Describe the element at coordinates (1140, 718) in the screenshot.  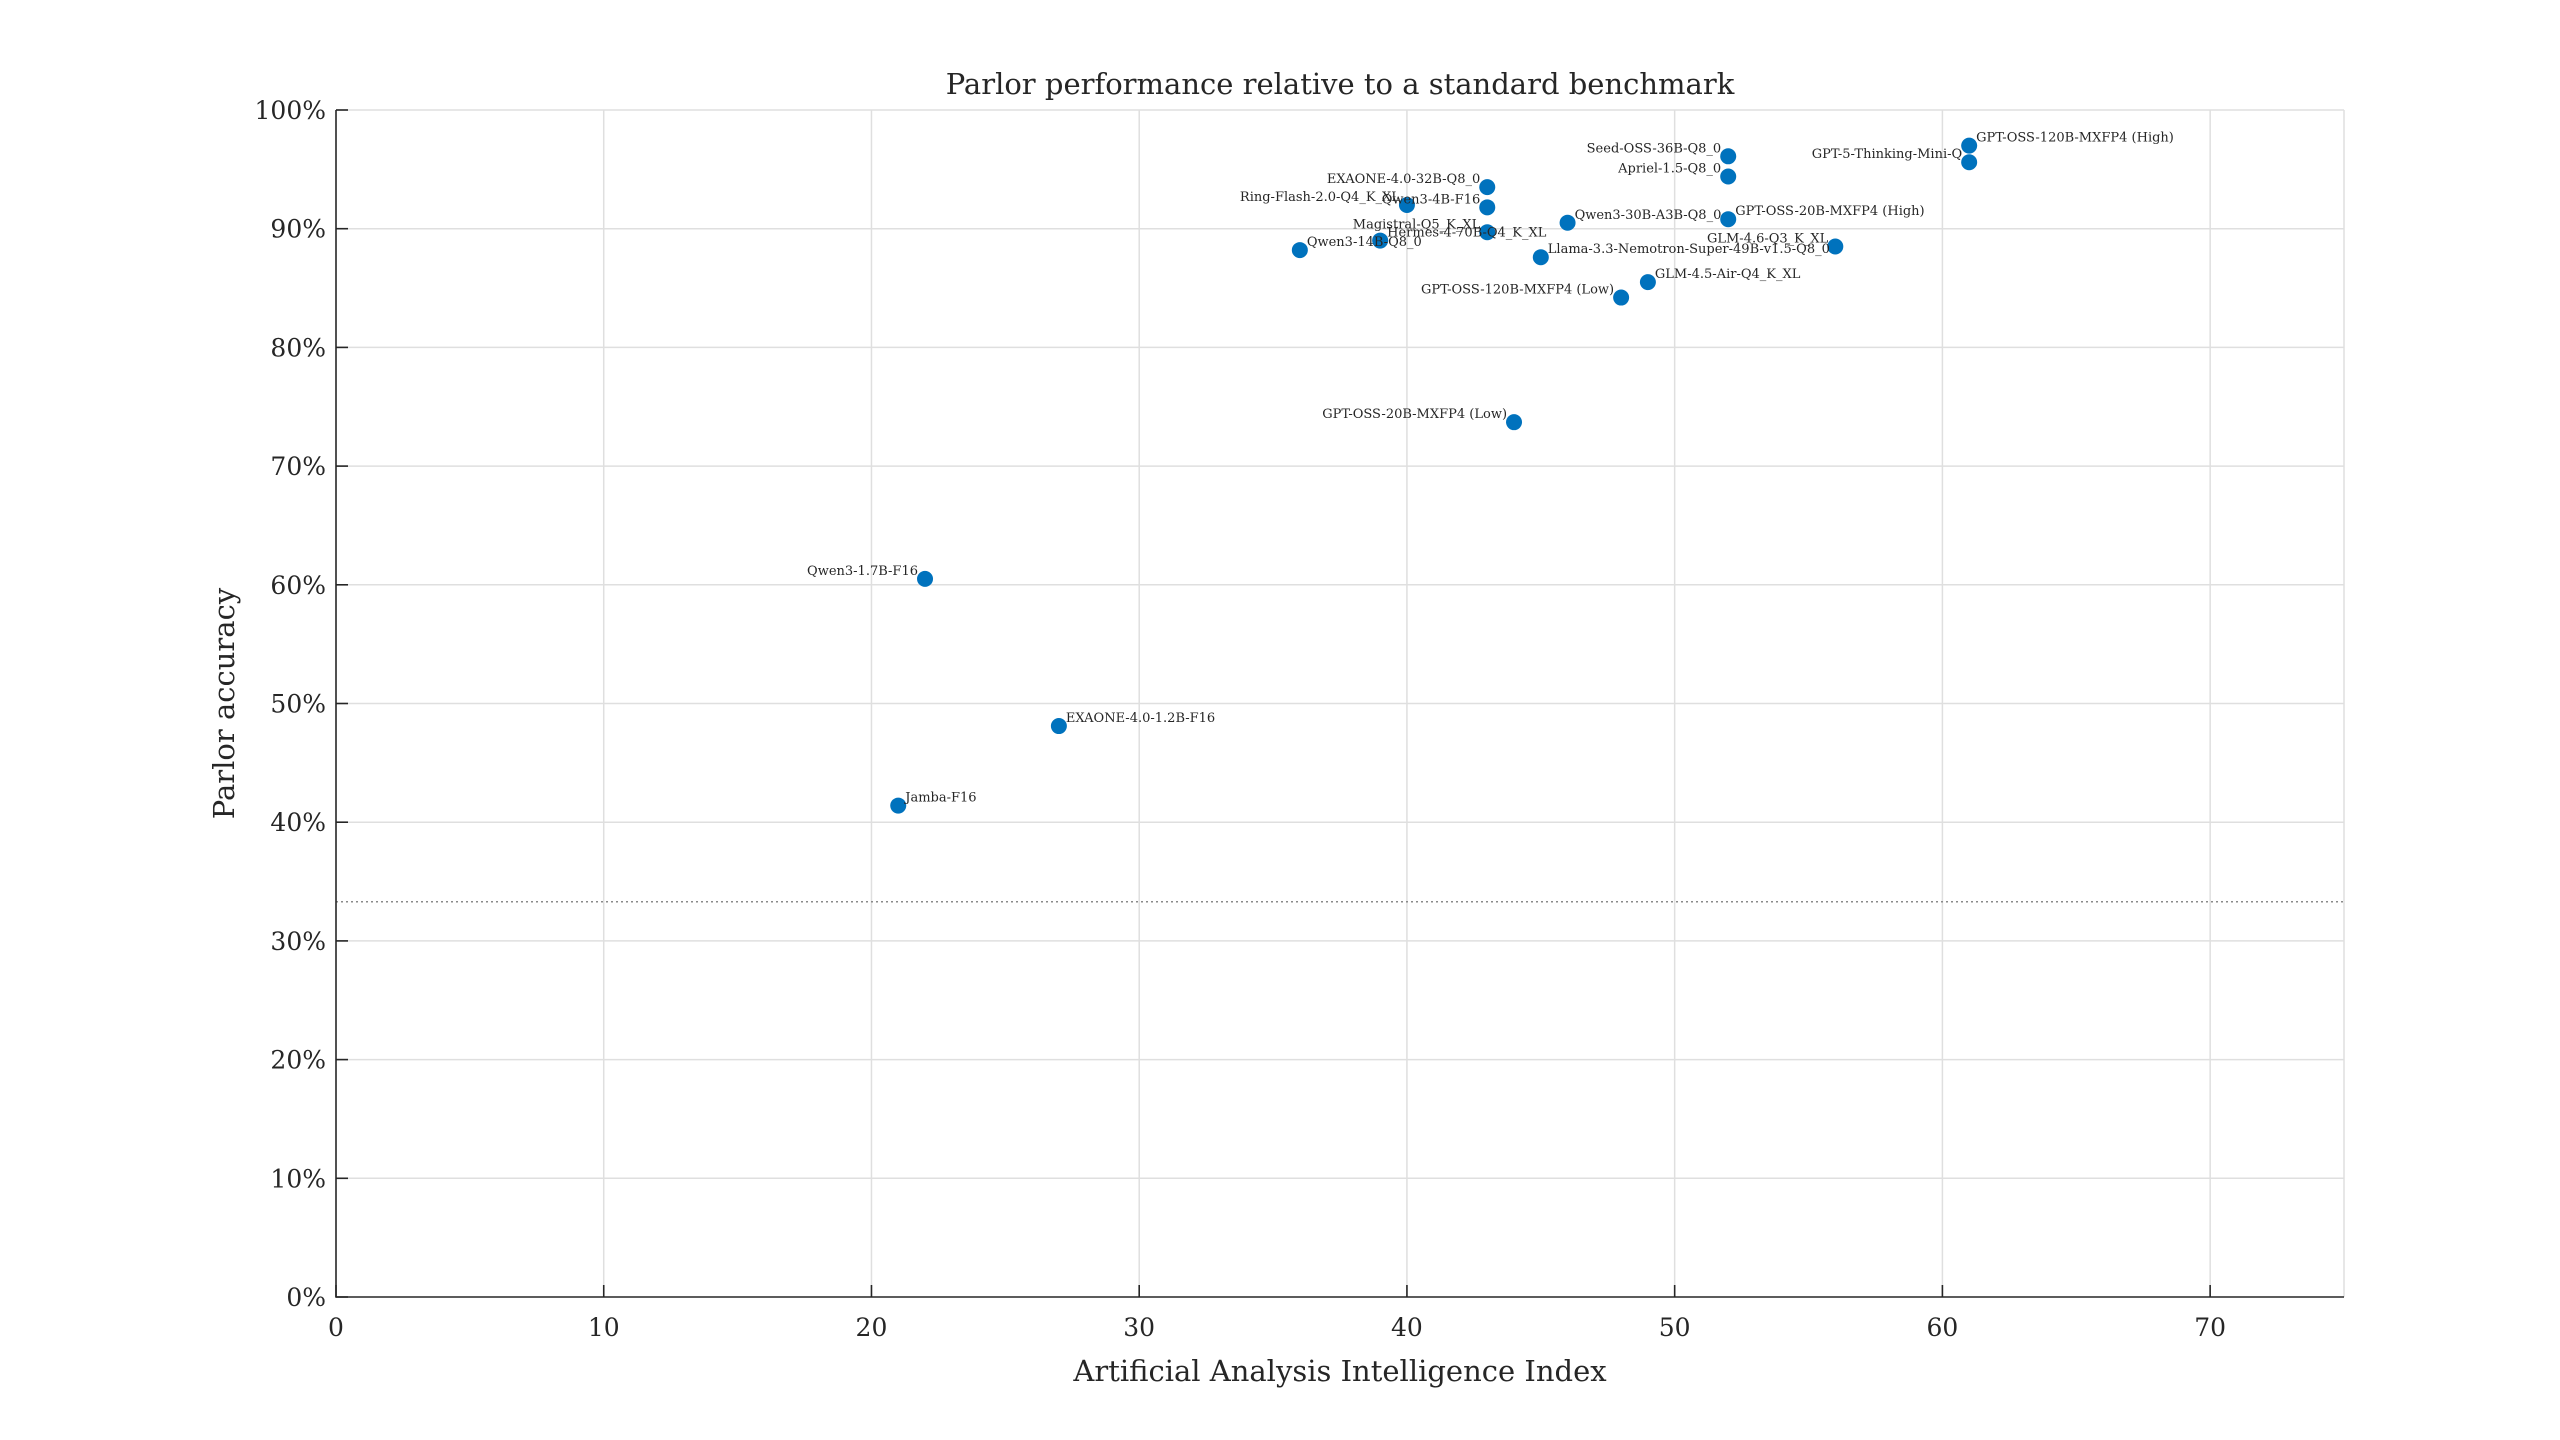
I see `data-point-label: EXAONE-4.0-1.2B-F16` at that location.